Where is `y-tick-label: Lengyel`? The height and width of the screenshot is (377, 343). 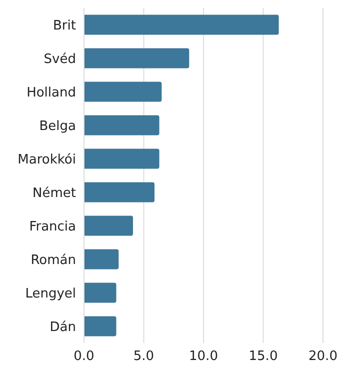
y-tick-label: Lengyel is located at coordinates (50, 294).